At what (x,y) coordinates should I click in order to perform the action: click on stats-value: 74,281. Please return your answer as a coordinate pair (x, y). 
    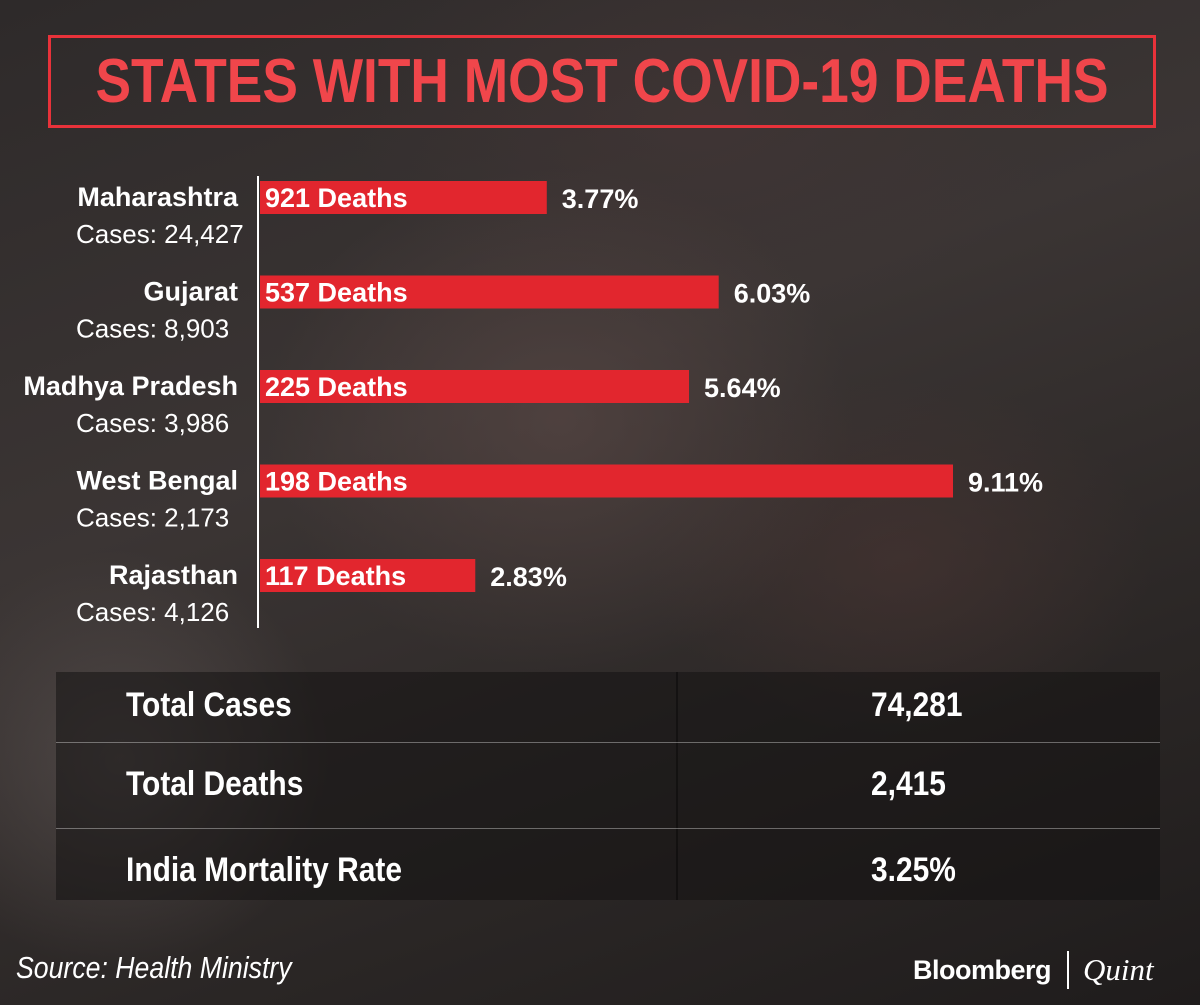
    Looking at the image, I should click on (917, 705).